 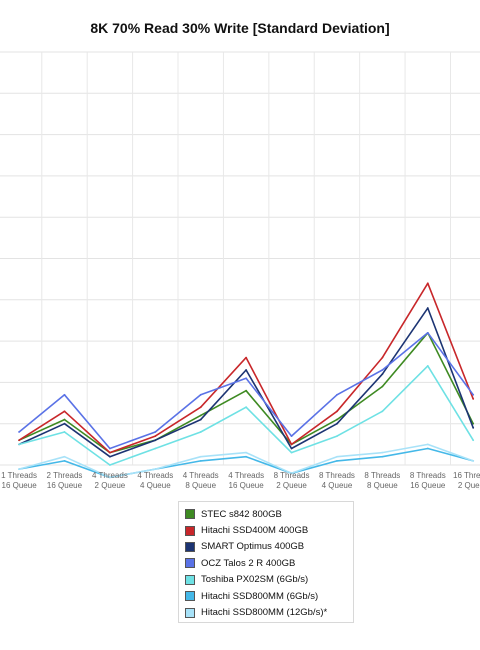 I want to click on x-tick-label: 1 Threads 16 Queue, so click(x=19, y=480).